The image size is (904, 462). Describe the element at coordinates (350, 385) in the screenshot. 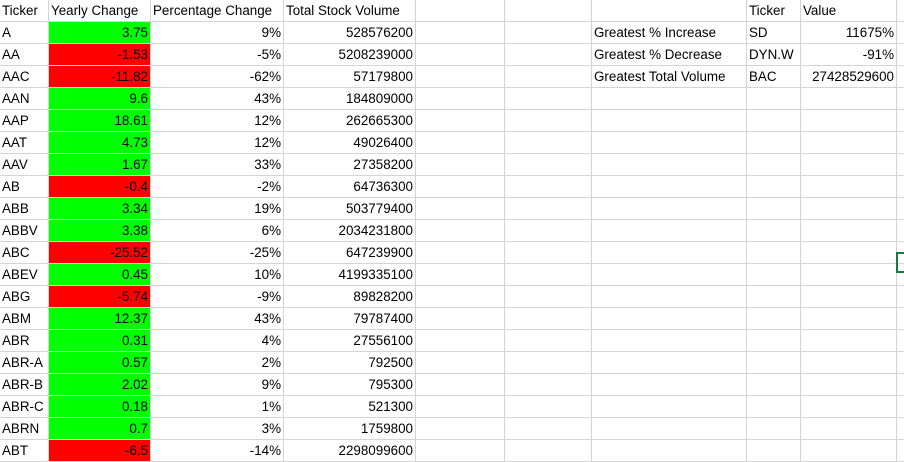

I see `total-volume-cell: 795300` at that location.